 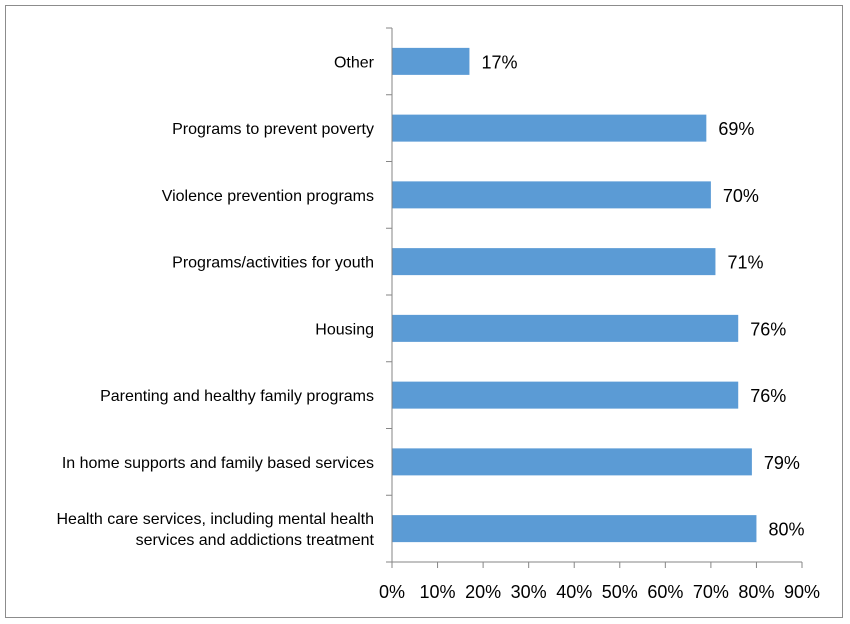 I want to click on category-label-line: Violence prevention programs, so click(x=268, y=196).